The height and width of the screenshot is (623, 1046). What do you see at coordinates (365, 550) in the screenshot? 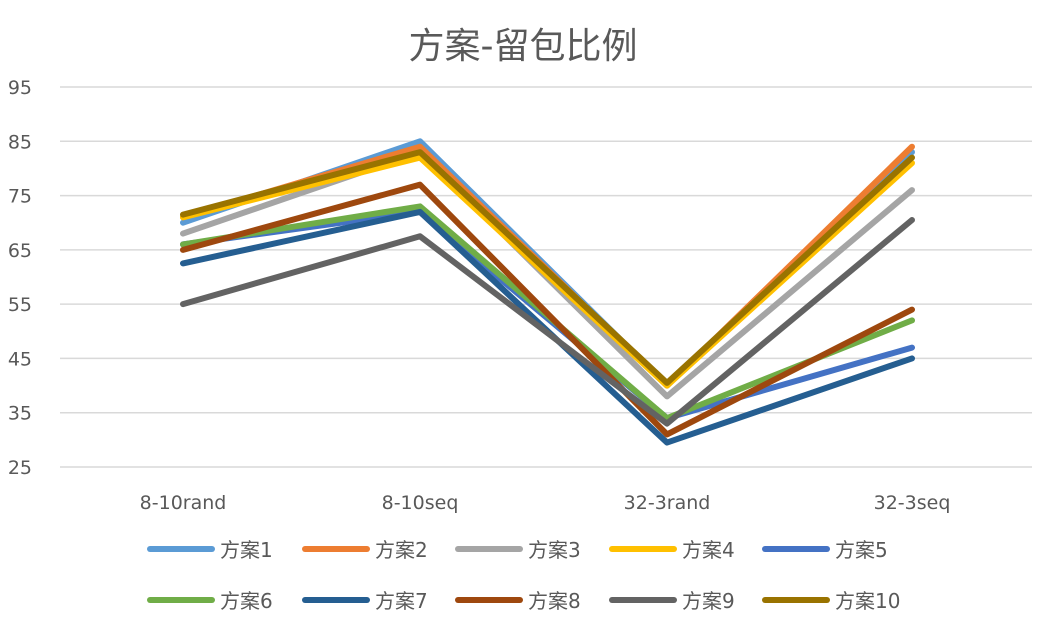
I see `legend-item: 方案2` at bounding box center [365, 550].